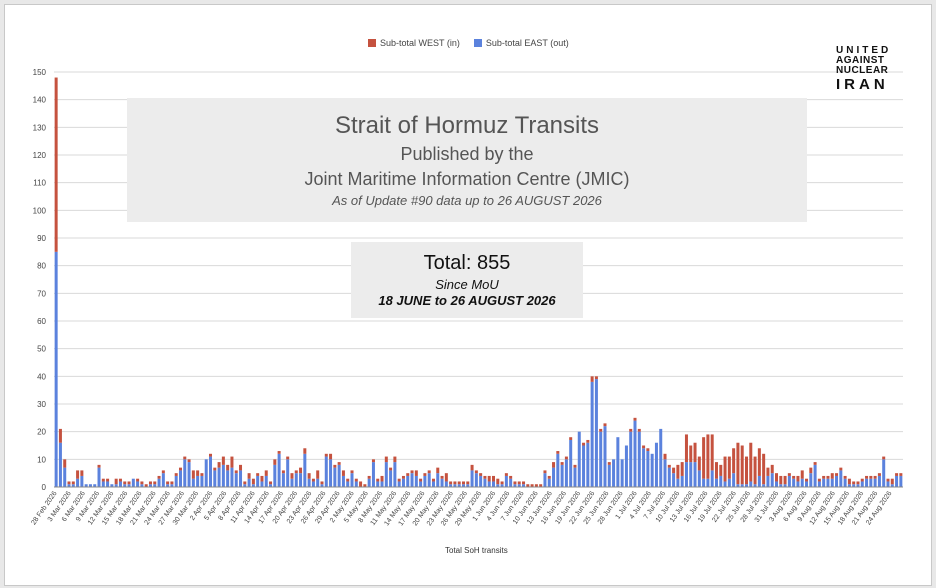  Describe the element at coordinates (41, 293) in the screenshot. I see `y-tick-label: 70` at that location.